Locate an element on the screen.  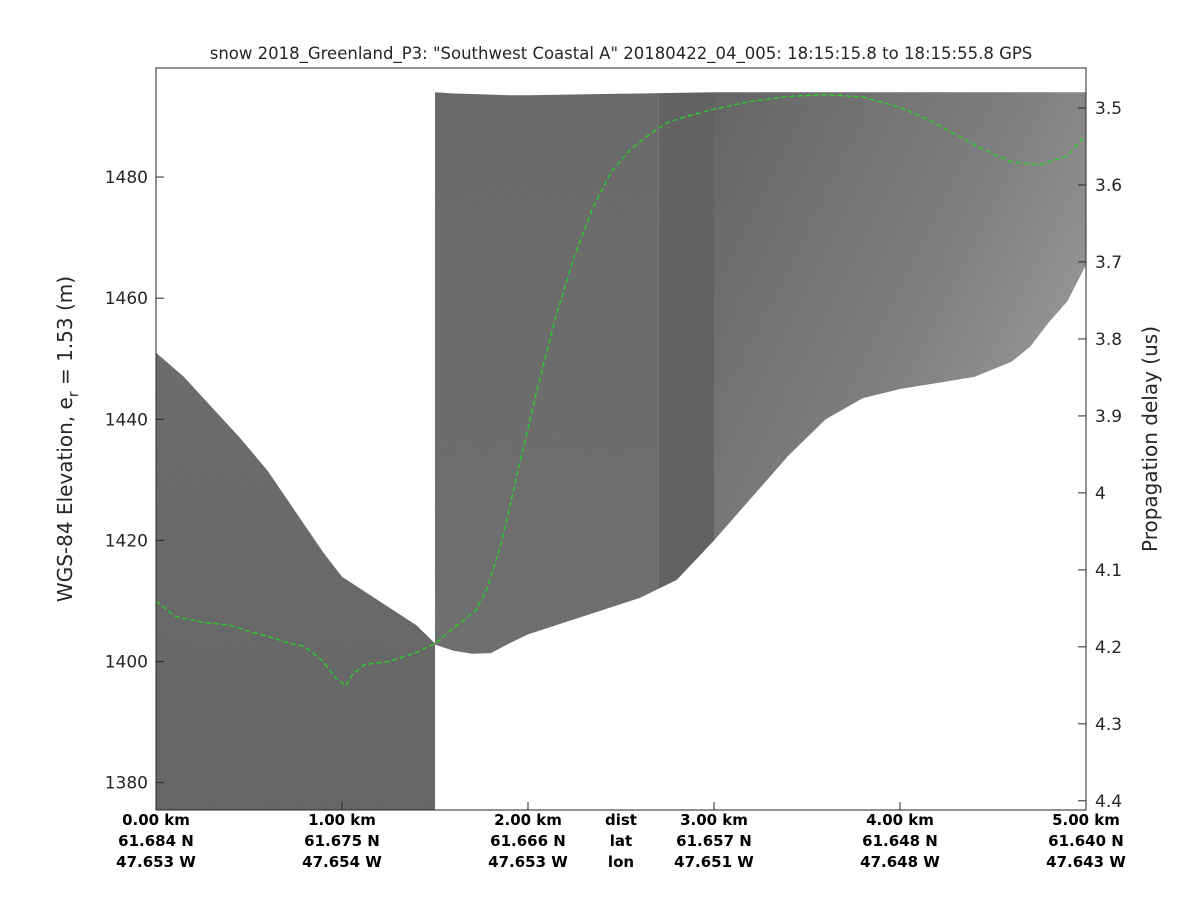
right-y-axis-label: Propagation delay (us) is located at coordinates (1150, 439).